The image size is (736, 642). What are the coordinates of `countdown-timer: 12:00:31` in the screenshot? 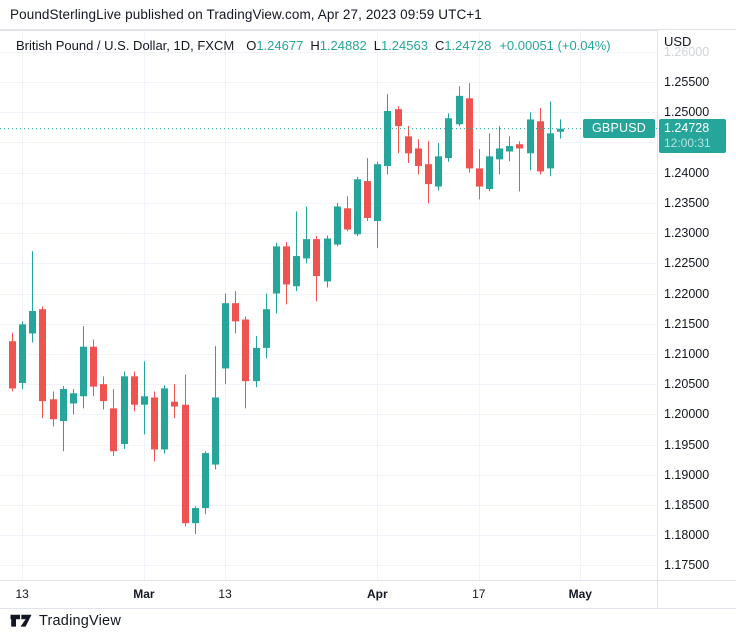 It's located at (687, 142).